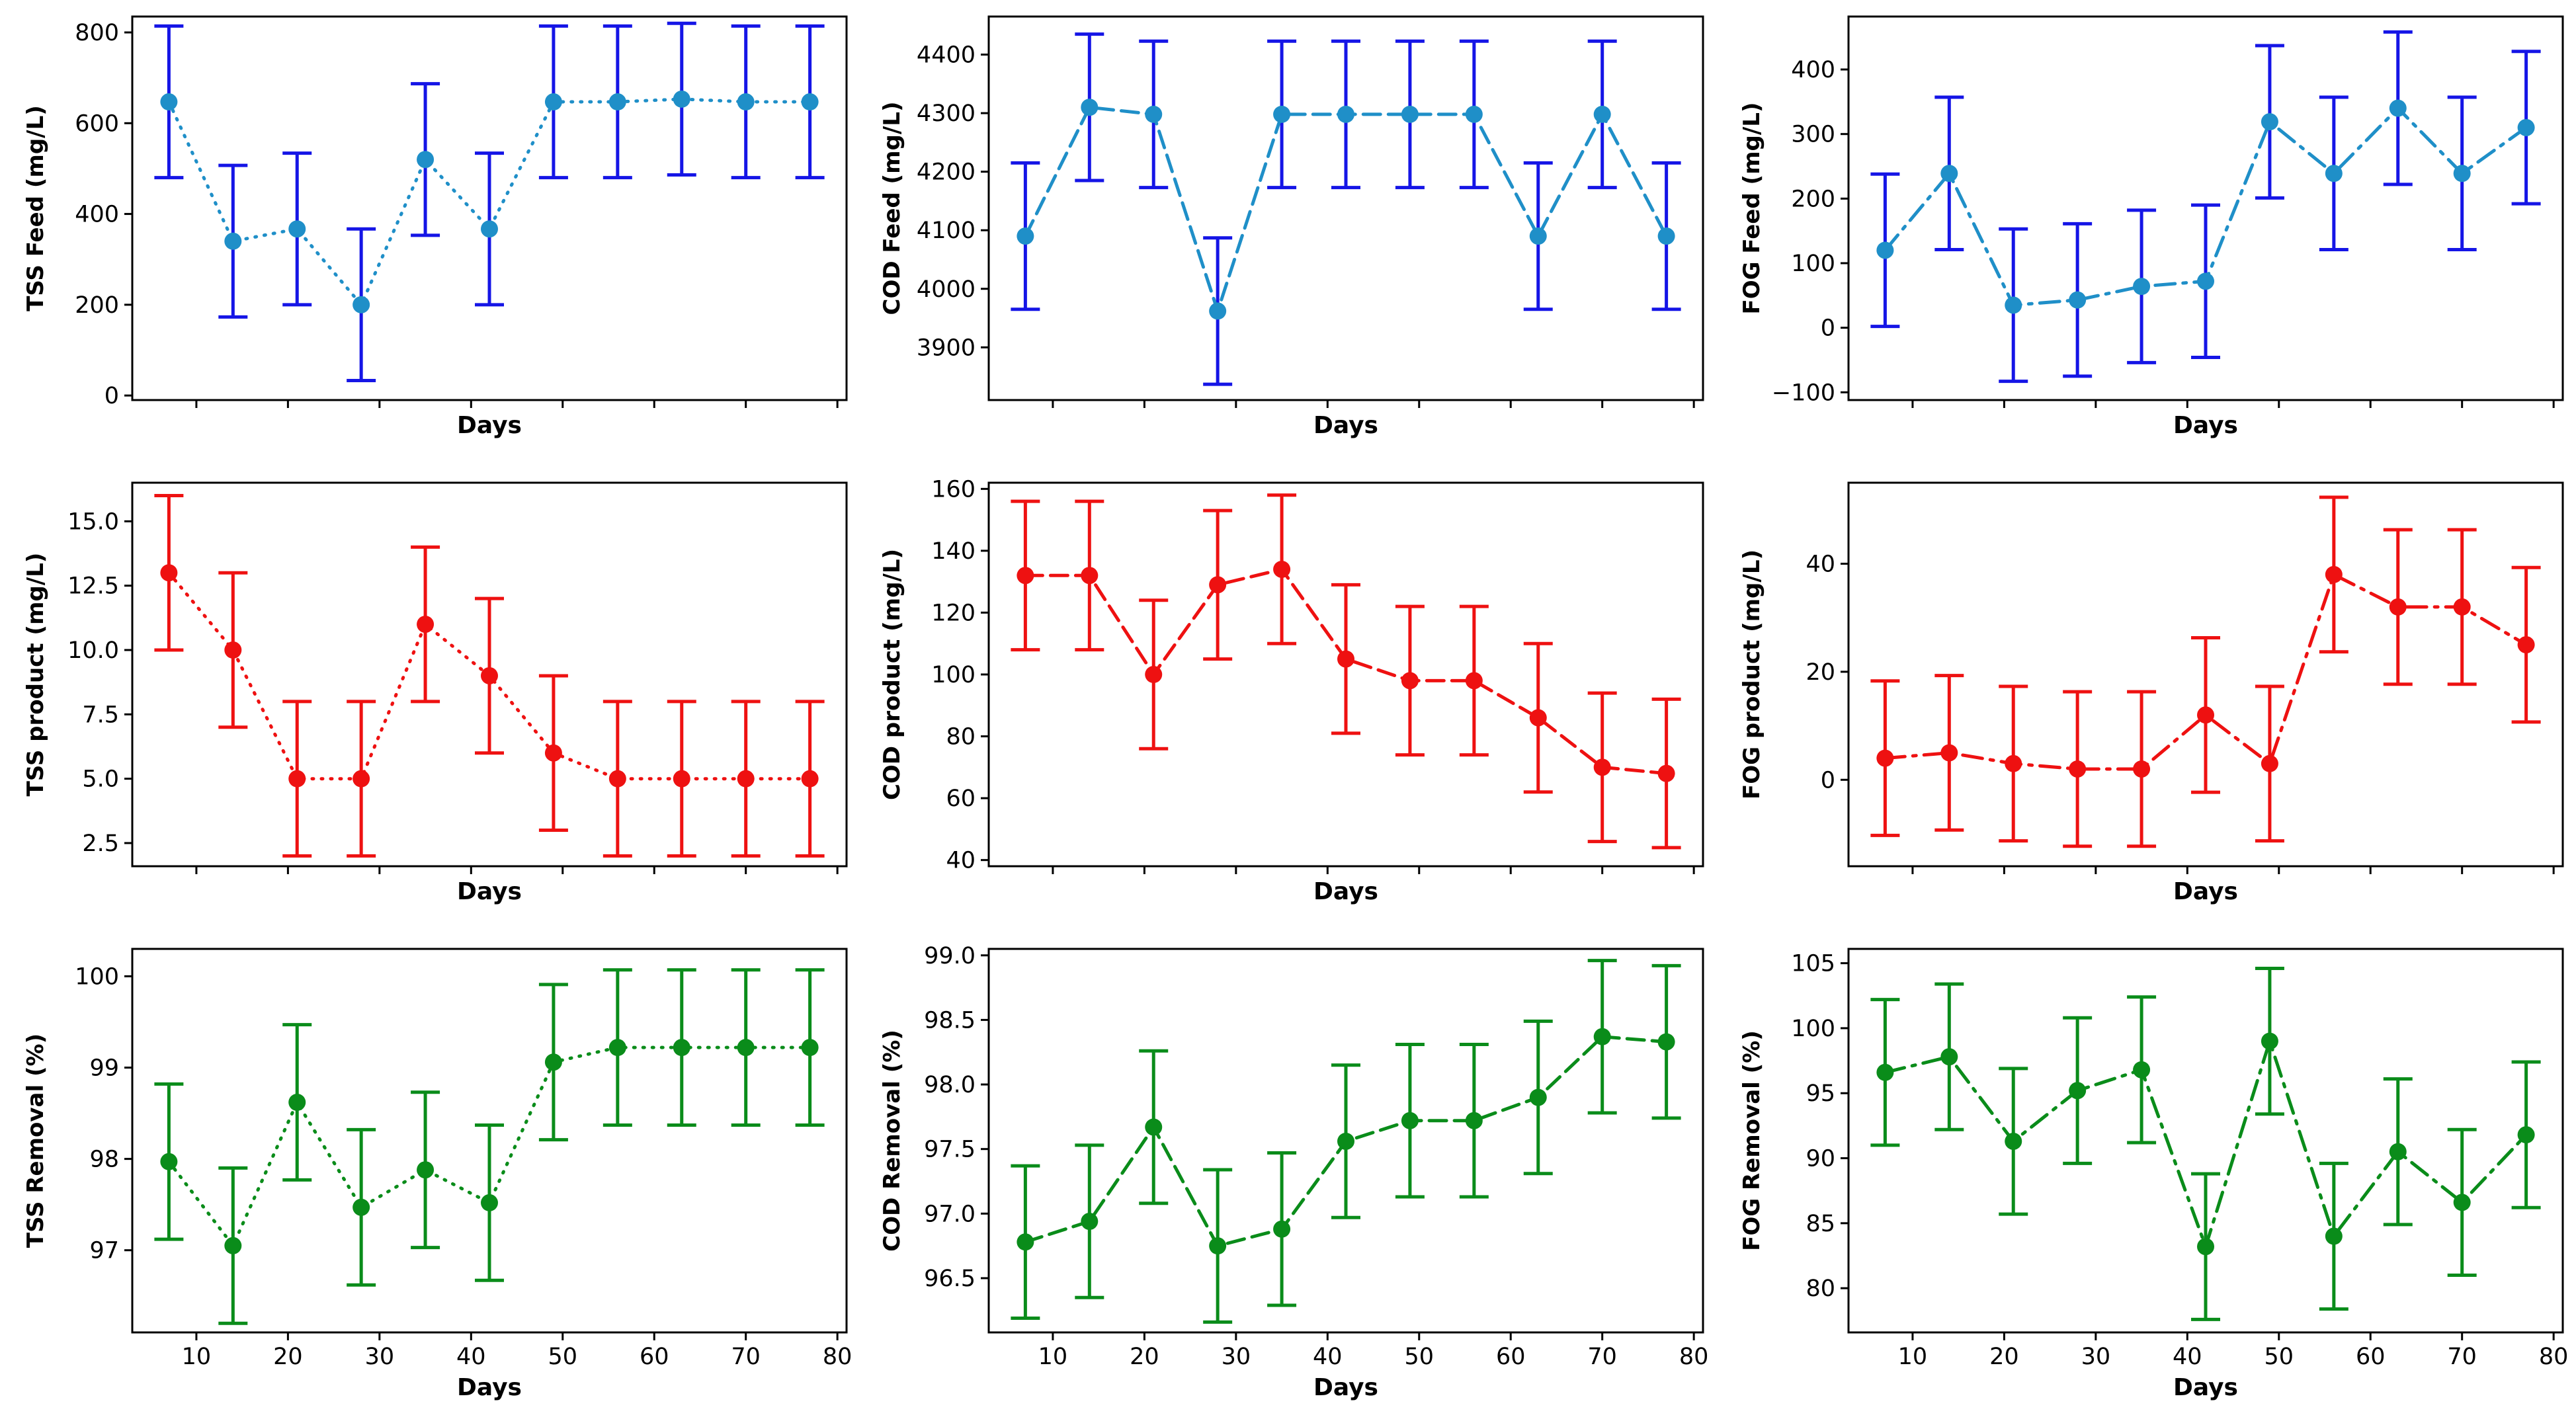  Describe the element at coordinates (892, 1141) in the screenshot. I see `y-axis-label: COD Removal (%)` at that location.